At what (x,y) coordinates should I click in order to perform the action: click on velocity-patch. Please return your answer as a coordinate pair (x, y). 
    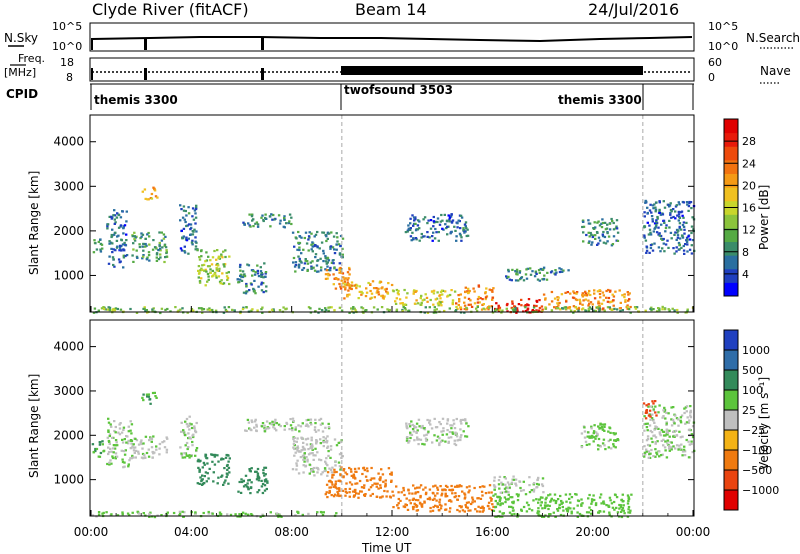
    Looking at the image, I should click on (120, 443).